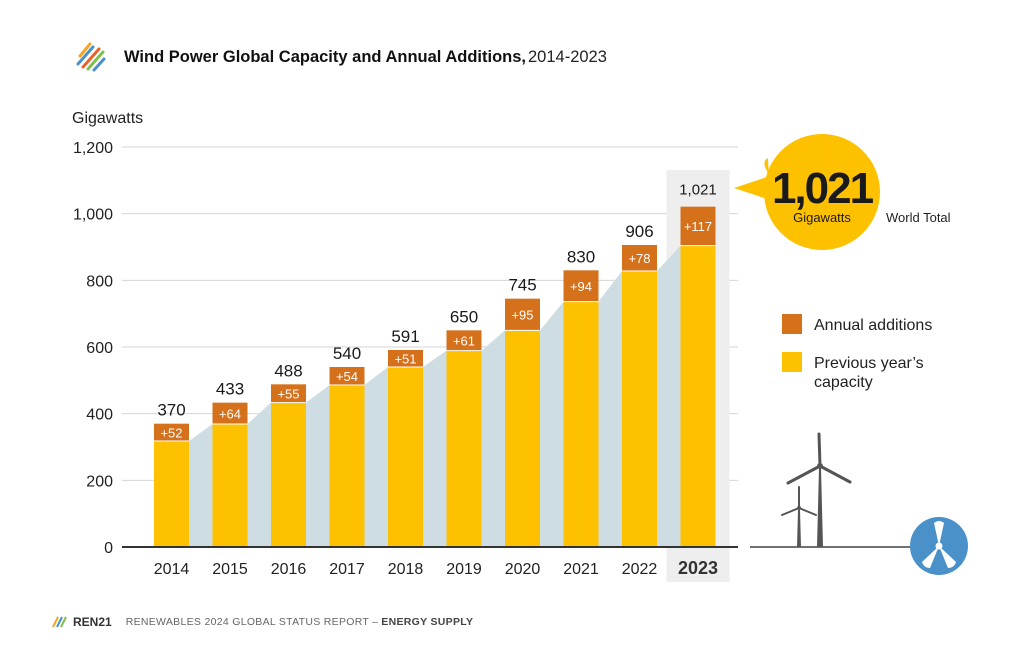  I want to click on addition-label: +61, so click(464, 341).